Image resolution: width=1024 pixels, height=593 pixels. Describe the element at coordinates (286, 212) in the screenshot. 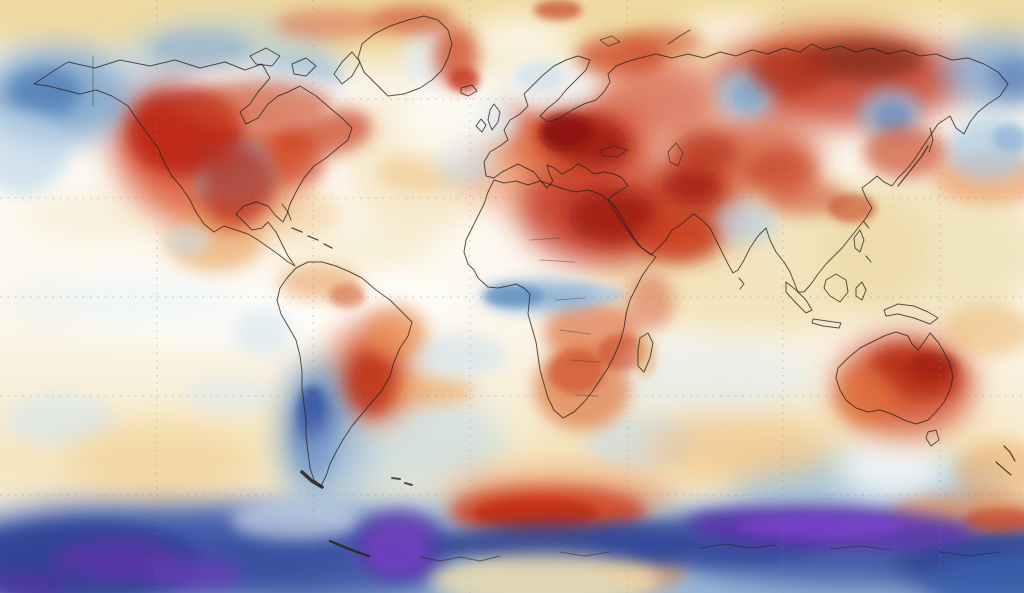

I see `coastline-florida` at that location.